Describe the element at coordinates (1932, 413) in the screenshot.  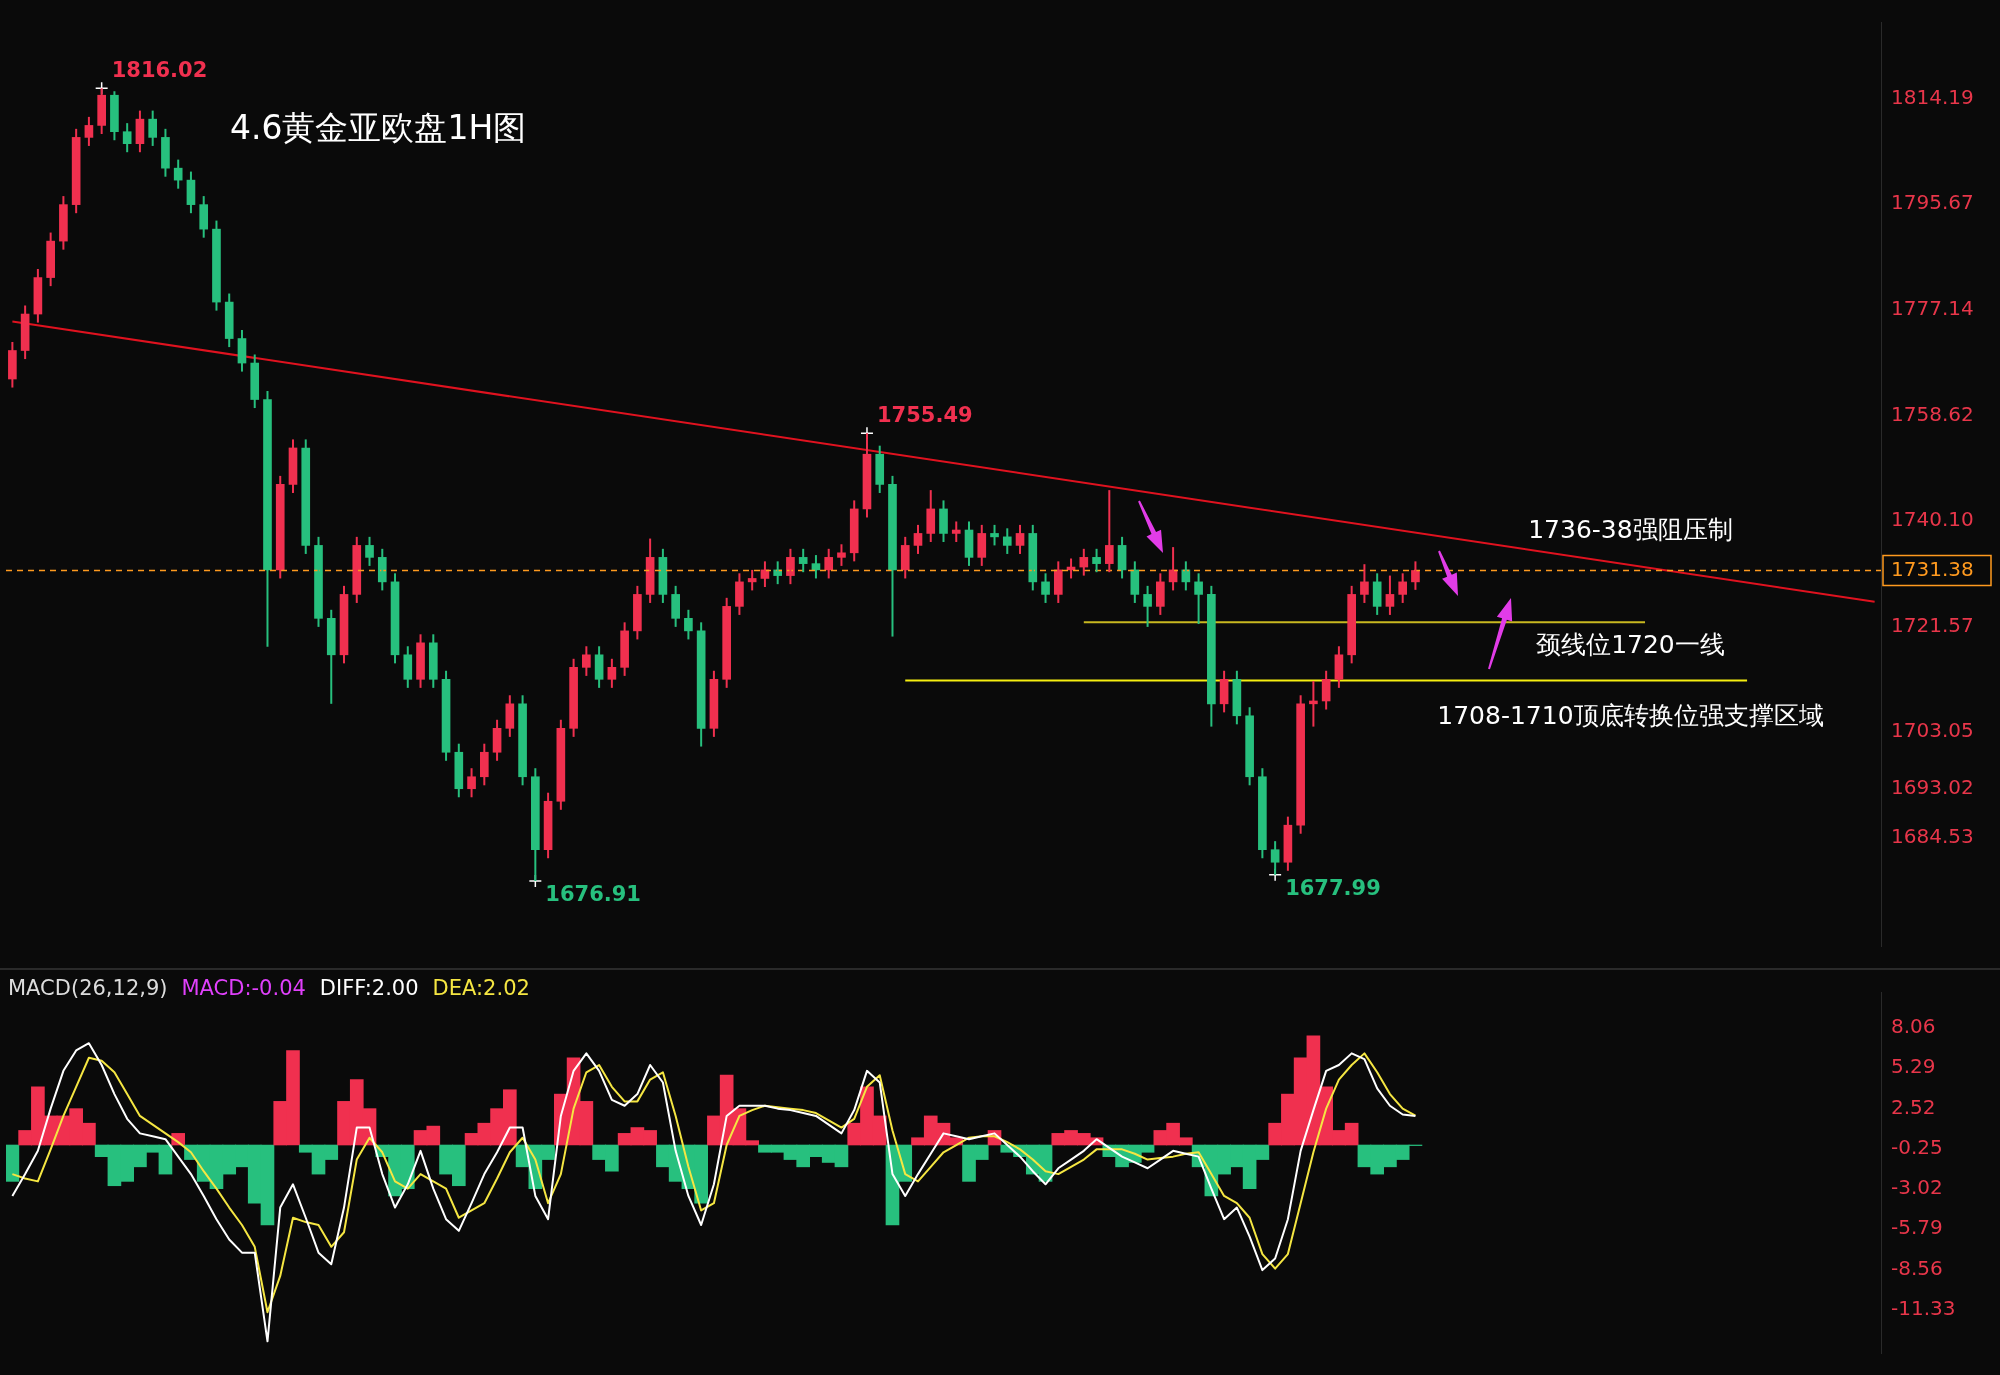
I see `y-tick-label: 1758.62` at that location.